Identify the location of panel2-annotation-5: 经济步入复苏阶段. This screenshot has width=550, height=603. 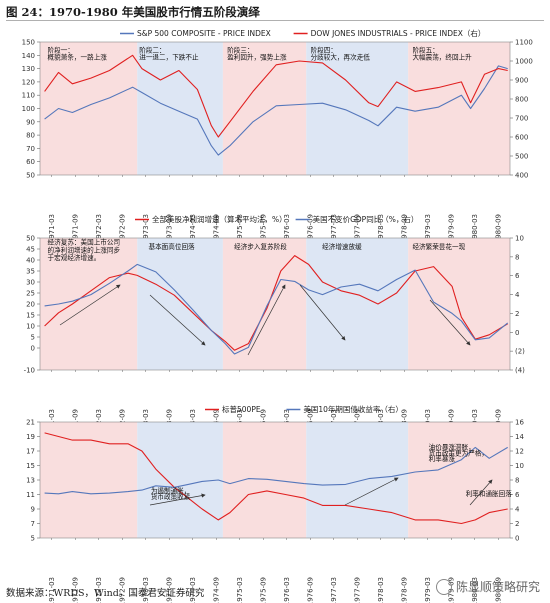
(260, 246).